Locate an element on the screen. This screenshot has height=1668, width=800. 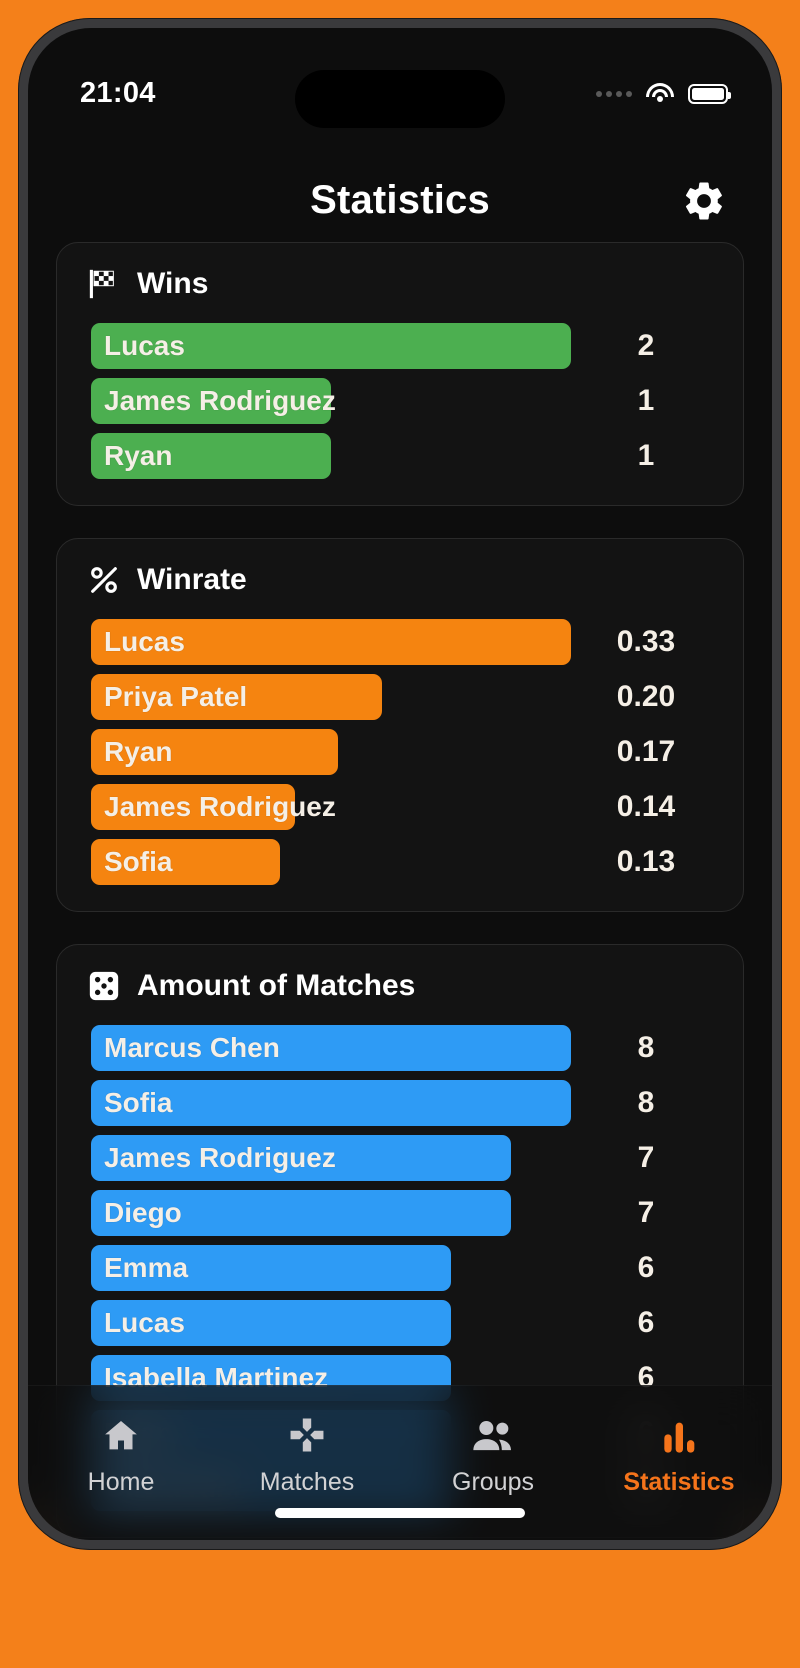
battery-icon is located at coordinates (709, 93).